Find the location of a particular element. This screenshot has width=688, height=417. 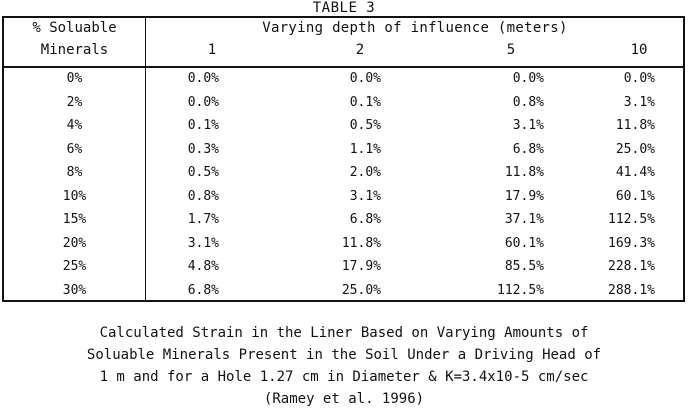

strain-value-cell: 1.1% is located at coordinates (365, 149).